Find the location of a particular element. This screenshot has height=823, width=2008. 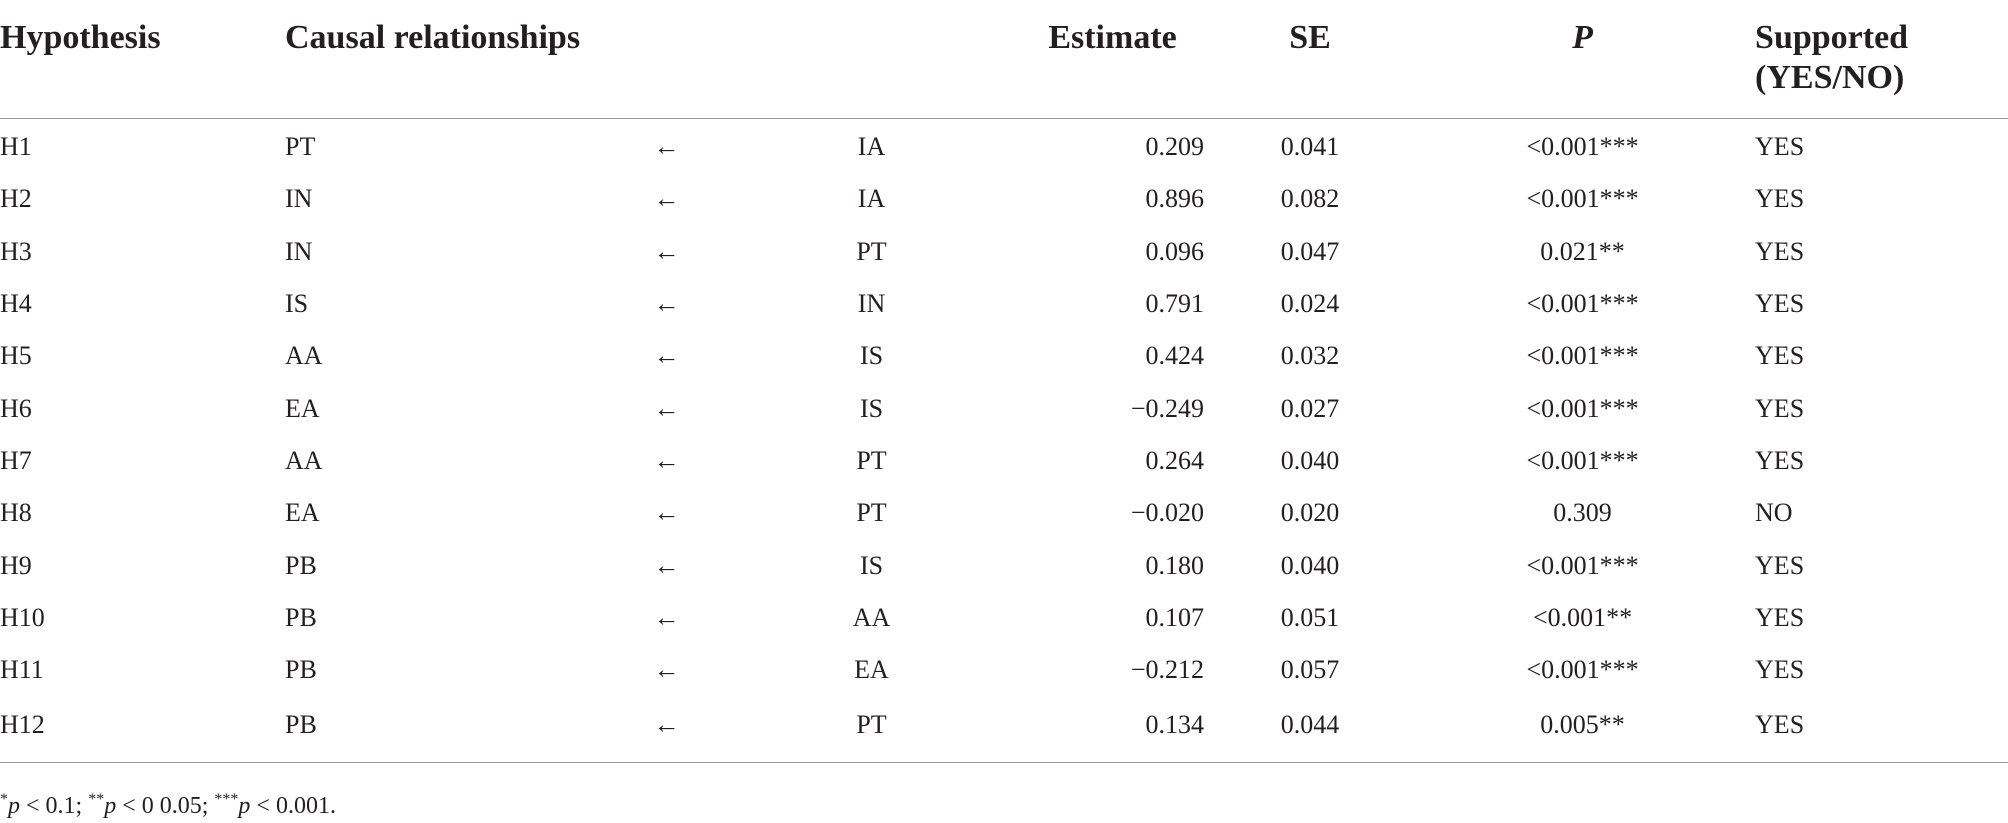

cell-hypothesis: H2 is located at coordinates (16, 199).